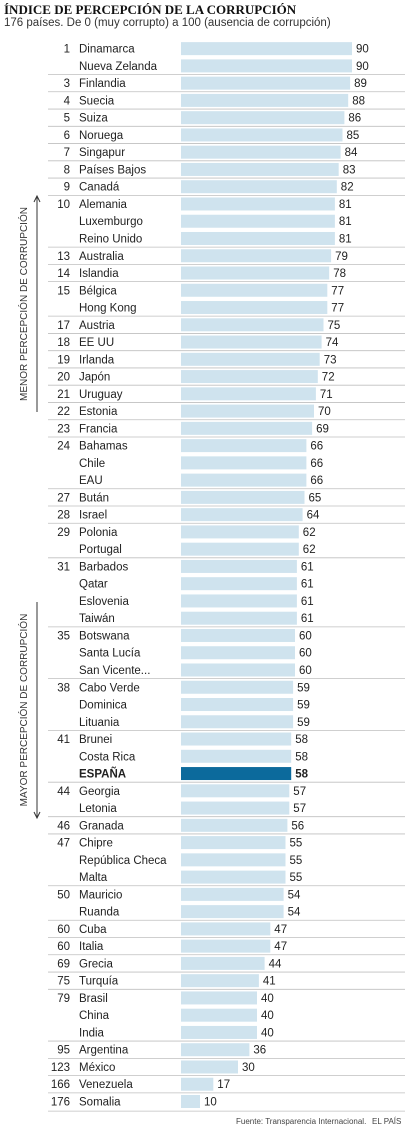 The image size is (414, 1132). Describe the element at coordinates (347, 188) in the screenshot. I see `value-label: 82` at that location.